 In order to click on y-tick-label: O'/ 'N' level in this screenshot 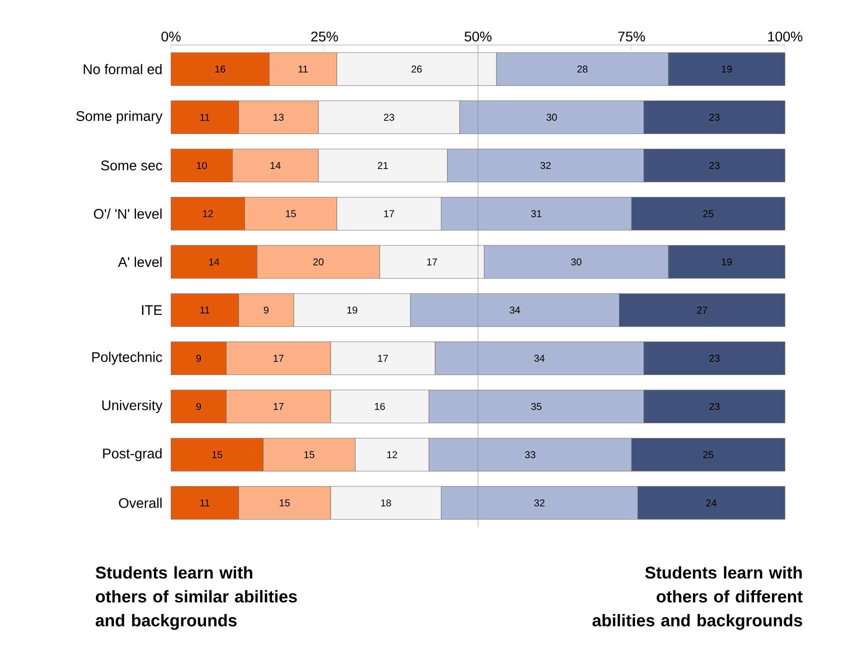, I will do `click(128, 213)`.